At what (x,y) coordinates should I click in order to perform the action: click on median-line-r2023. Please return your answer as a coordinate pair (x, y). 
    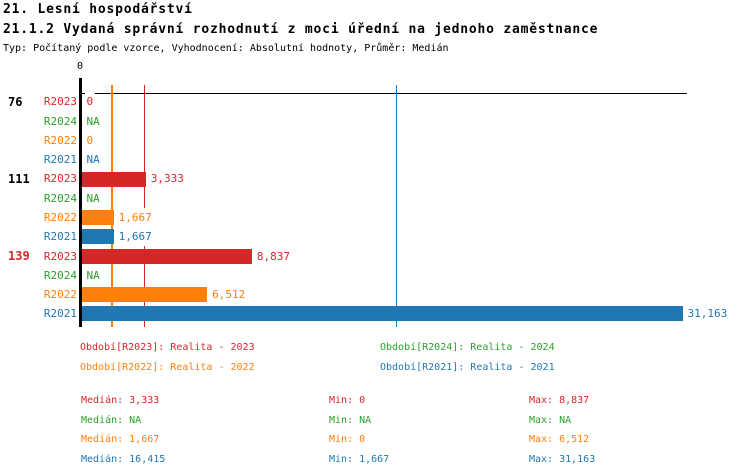
    Looking at the image, I should click on (144, 206).